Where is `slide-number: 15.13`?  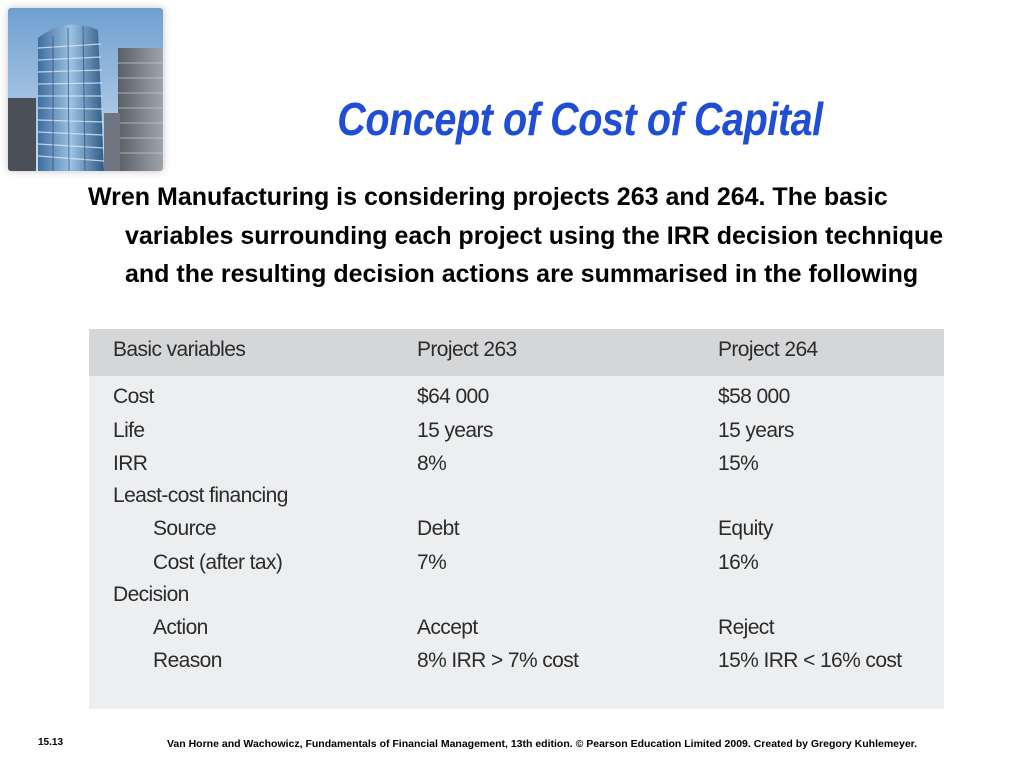
slide-number: 15.13 is located at coordinates (51, 742).